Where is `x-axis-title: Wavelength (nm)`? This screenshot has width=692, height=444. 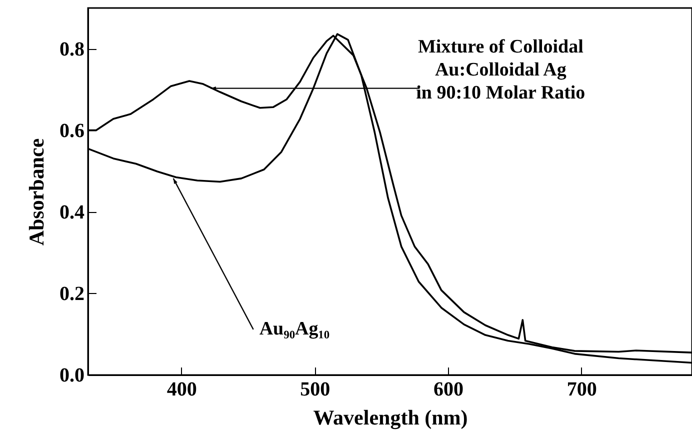 x-axis-title: Wavelength (nm) is located at coordinates (390, 418).